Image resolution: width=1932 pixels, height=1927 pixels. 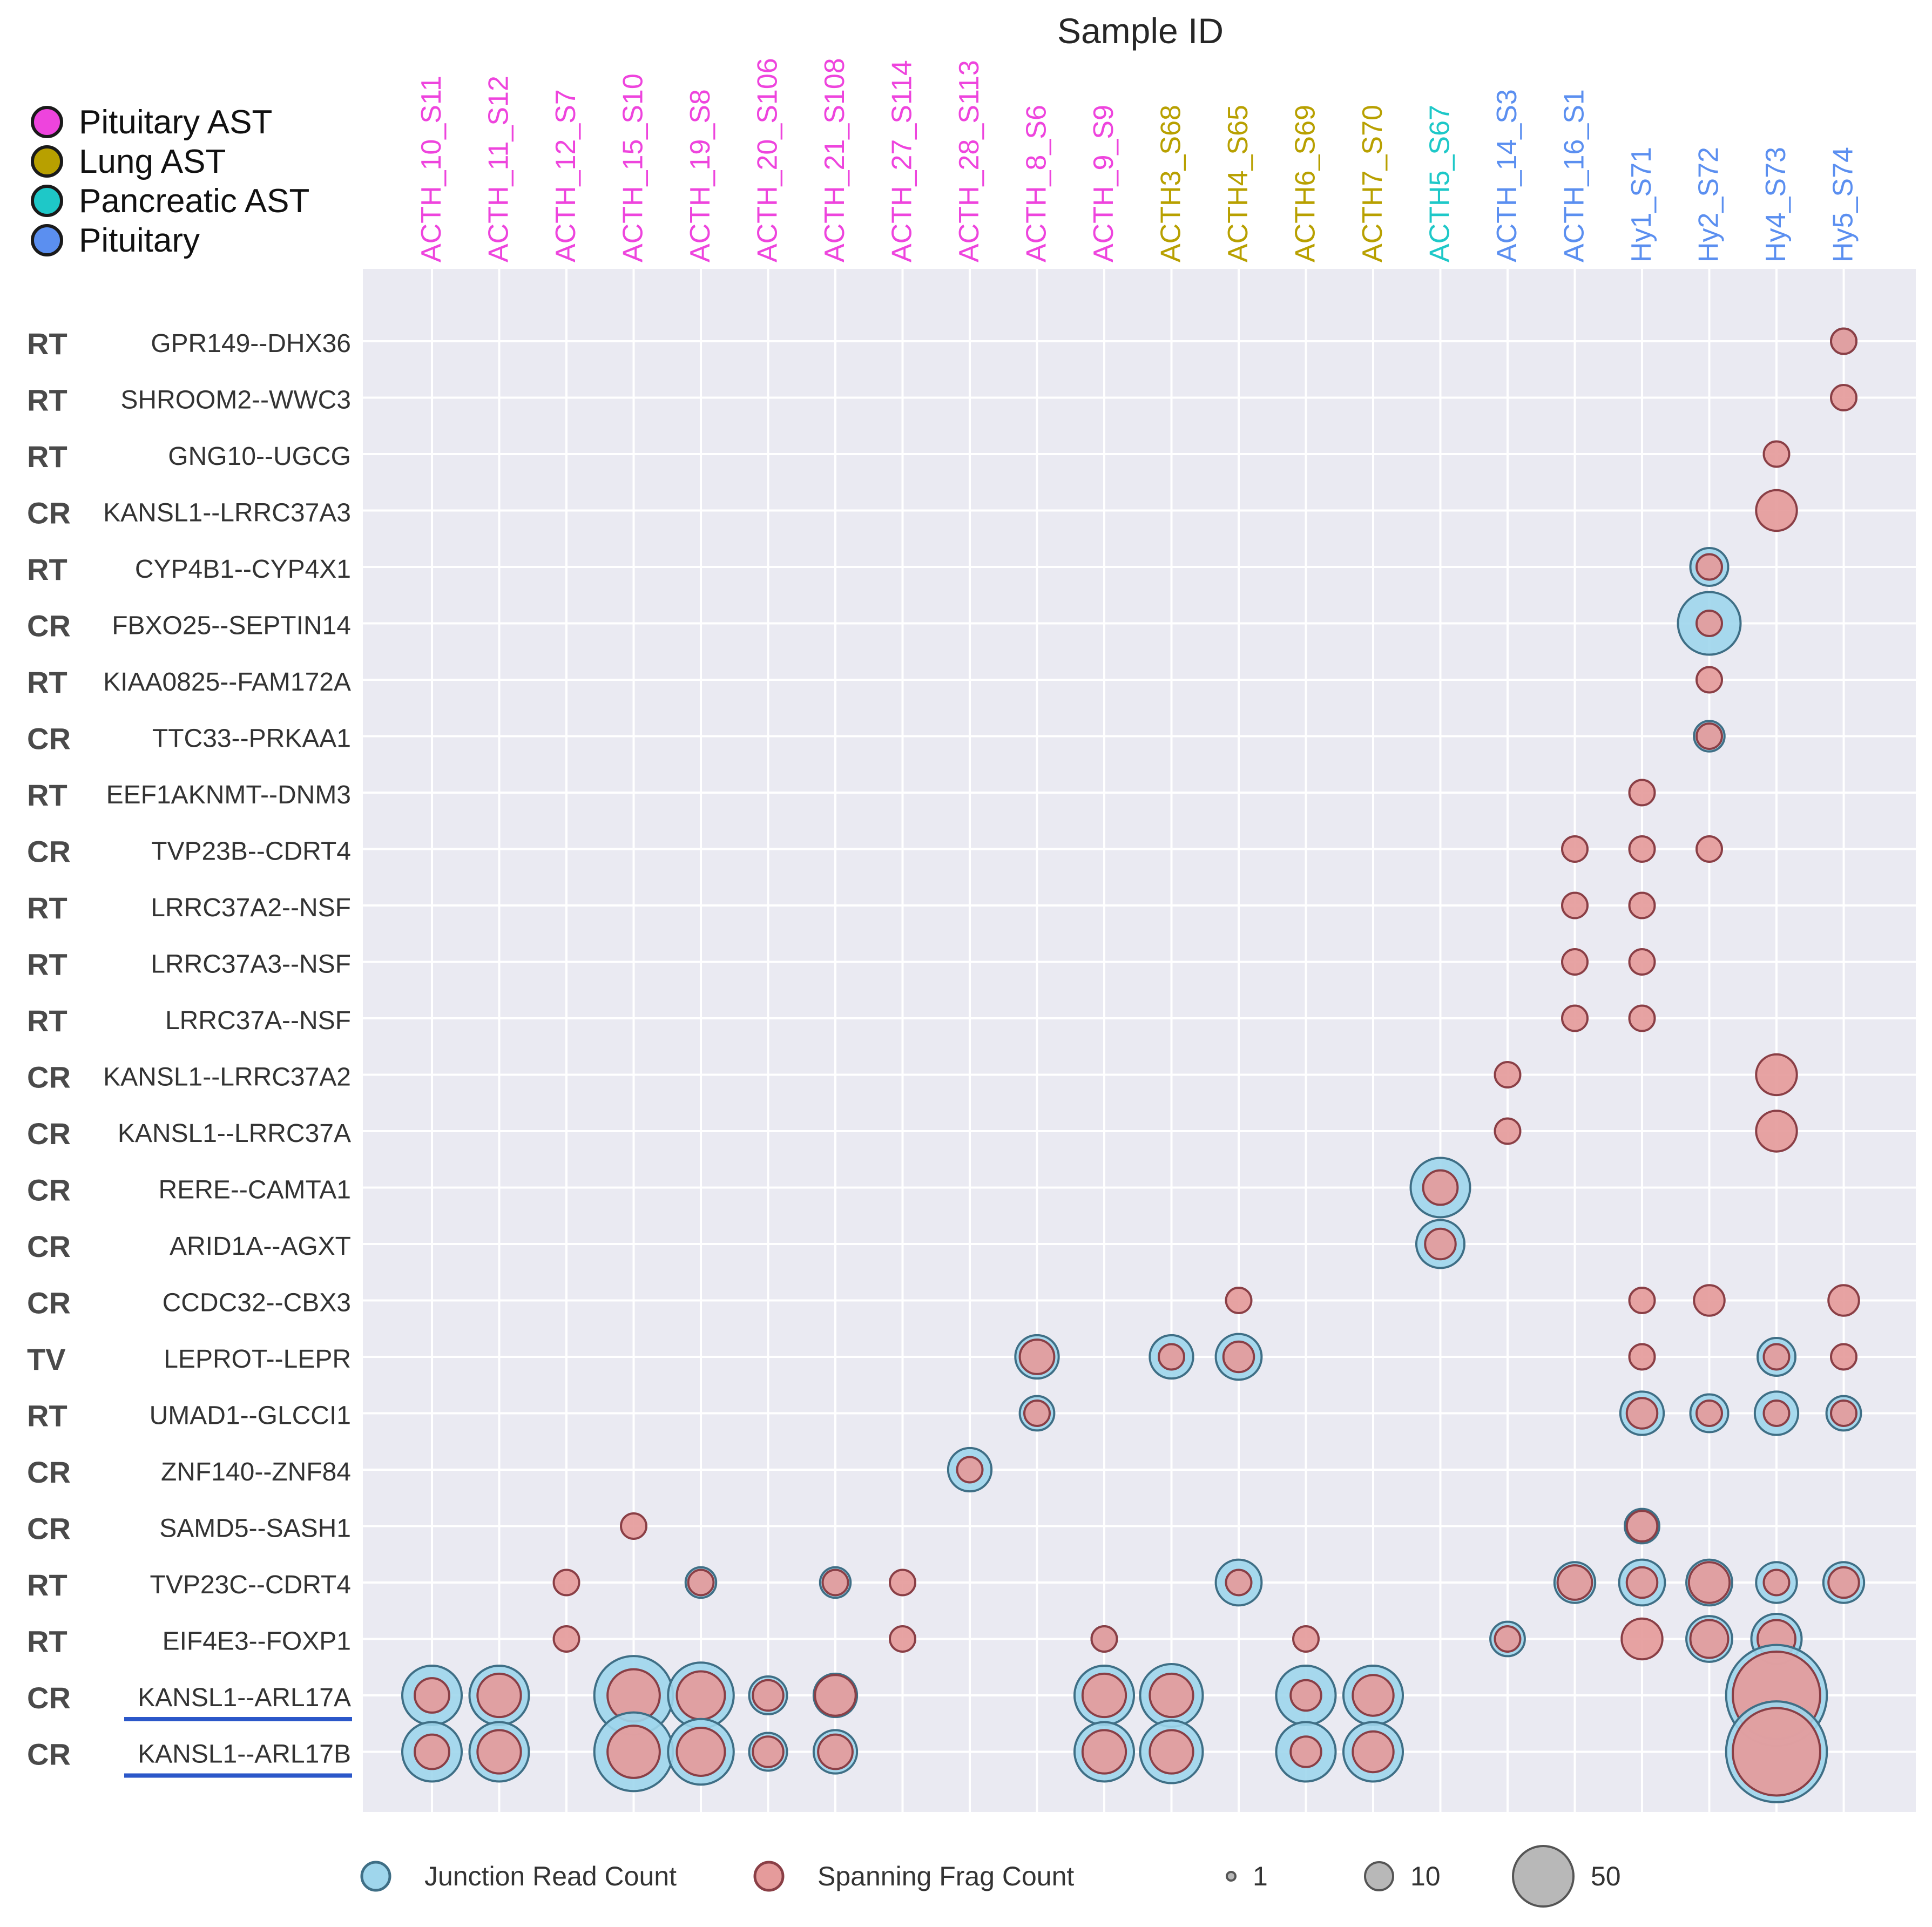 What do you see at coordinates (1575, 175) in the screenshot?
I see `x-tick-label: ACTH_16_S1` at bounding box center [1575, 175].